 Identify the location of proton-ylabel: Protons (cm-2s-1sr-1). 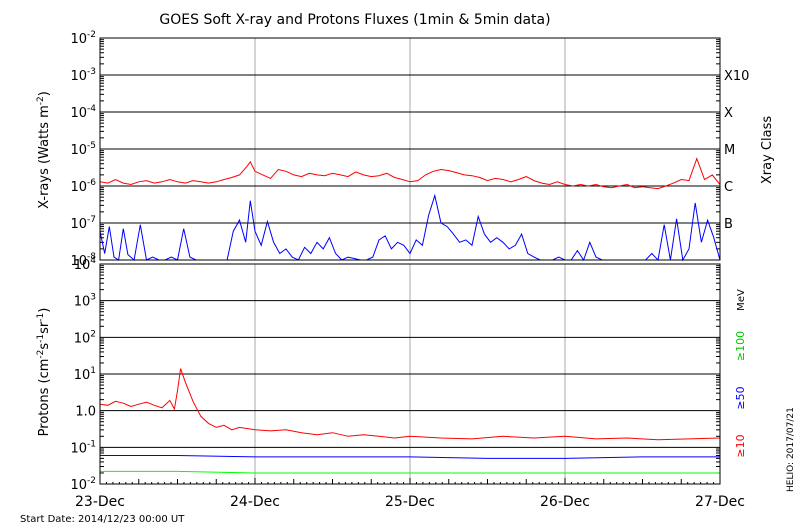
(44, 372).